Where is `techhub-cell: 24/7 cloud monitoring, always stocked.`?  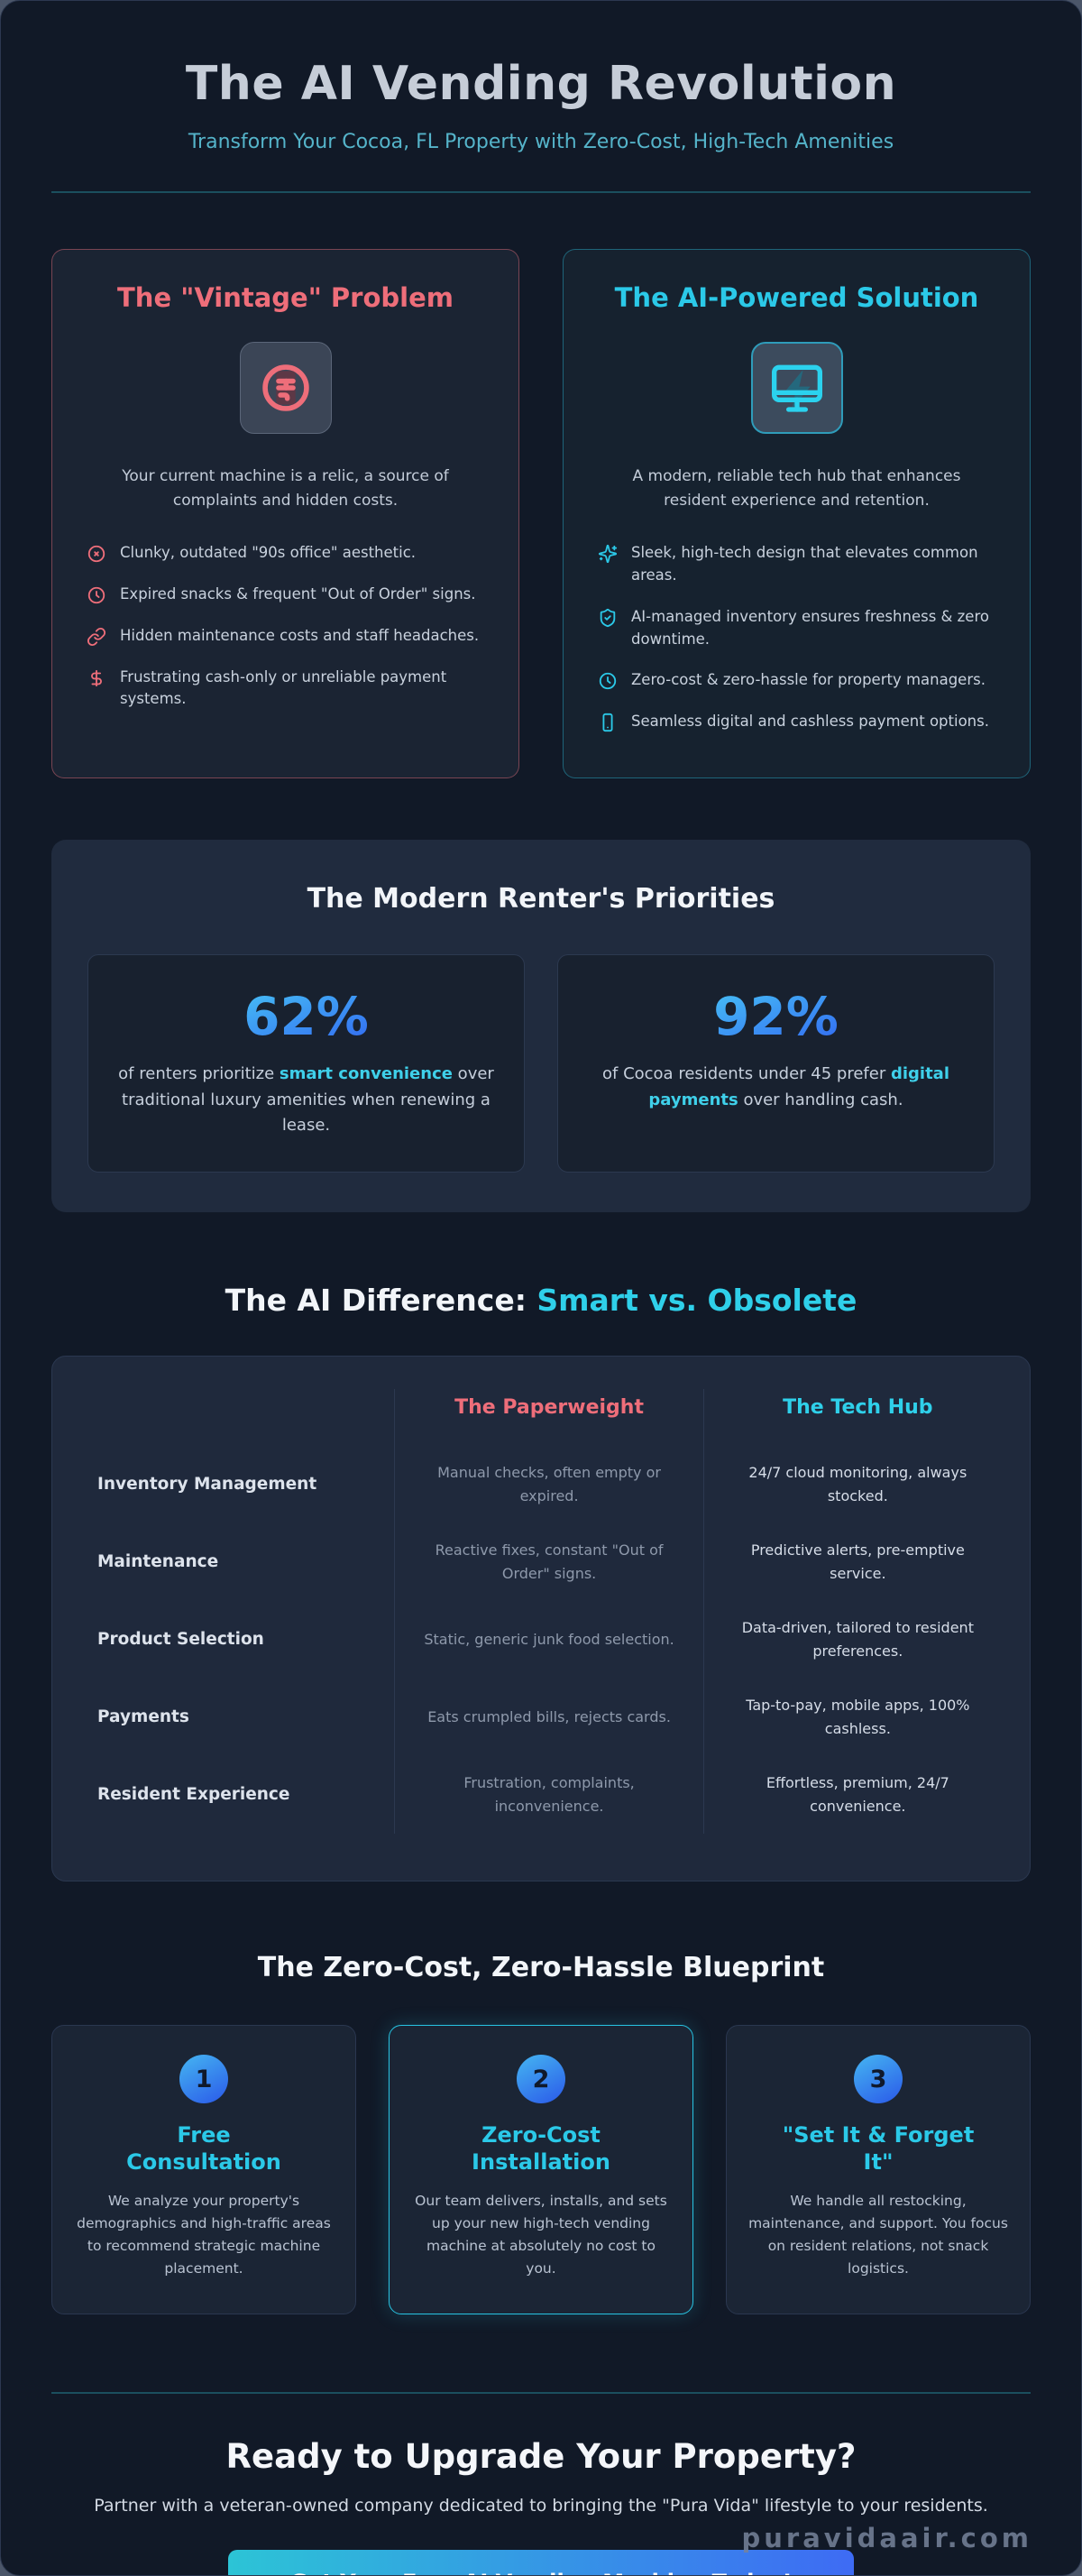 techhub-cell: 24/7 cloud monitoring, always stocked. is located at coordinates (857, 1485).